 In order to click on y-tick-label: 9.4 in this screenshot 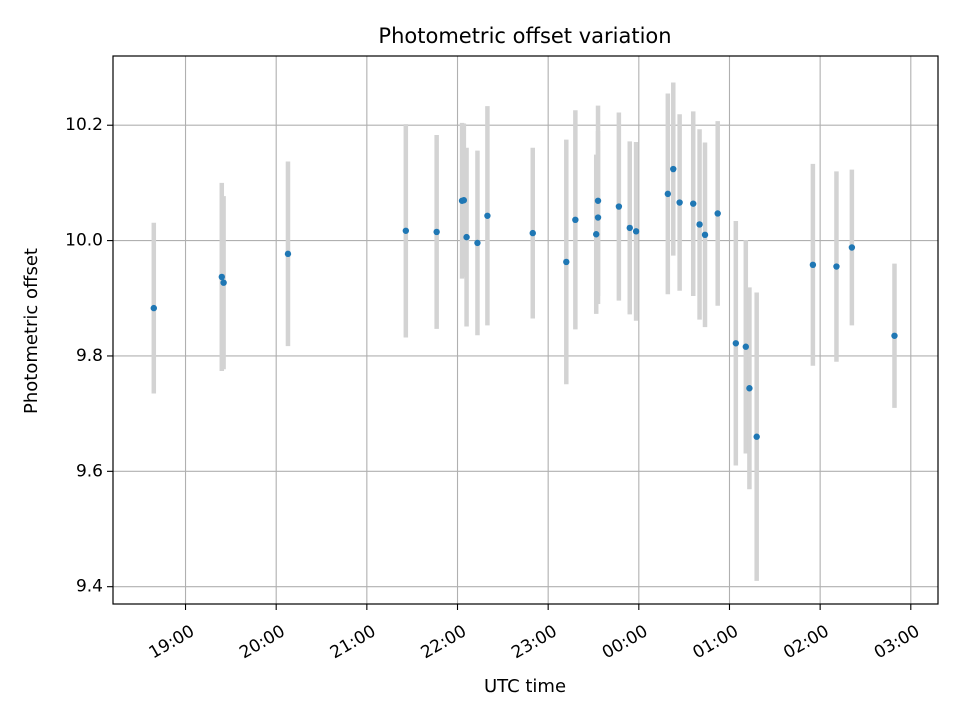, I will do `click(89, 587)`.